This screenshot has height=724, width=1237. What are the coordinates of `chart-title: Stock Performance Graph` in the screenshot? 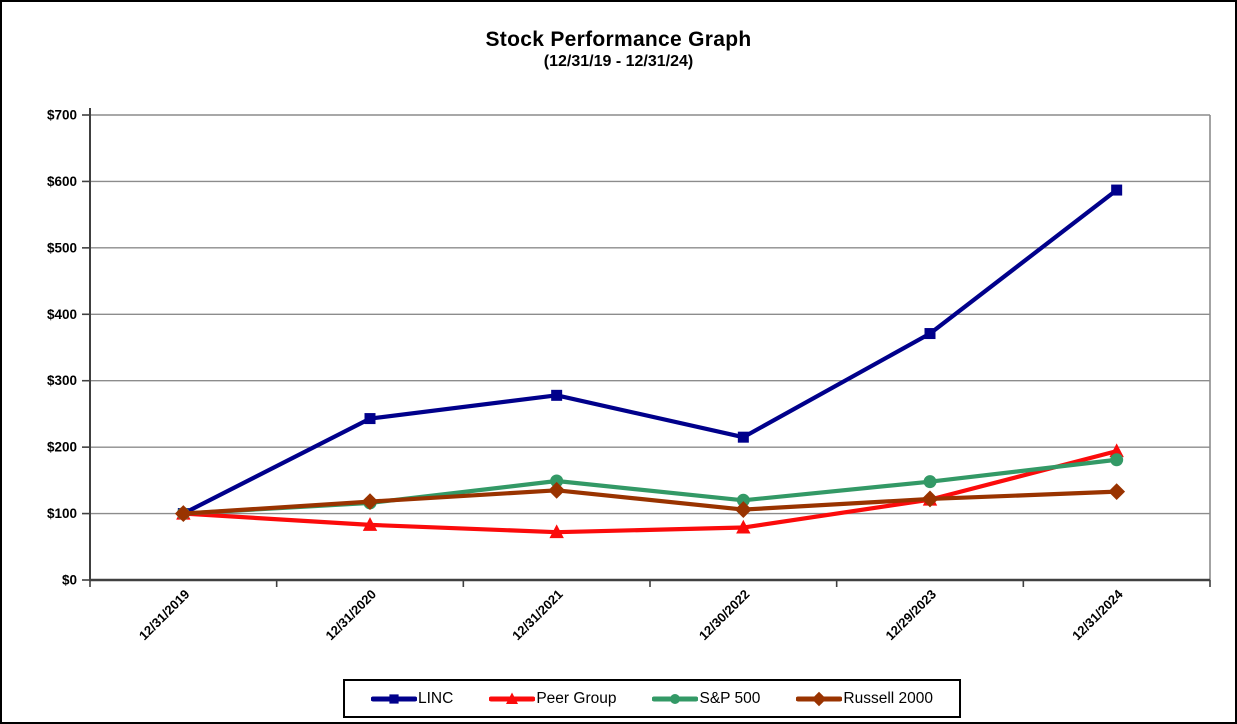 It's located at (618, 39).